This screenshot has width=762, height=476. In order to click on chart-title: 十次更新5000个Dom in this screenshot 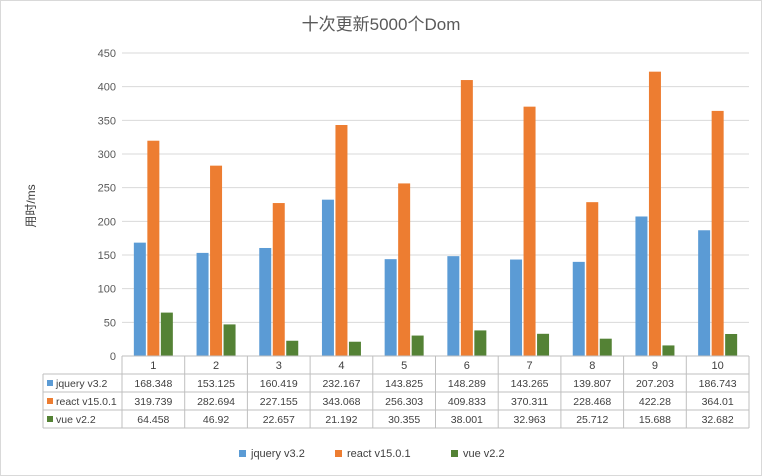, I will do `click(381, 24)`.